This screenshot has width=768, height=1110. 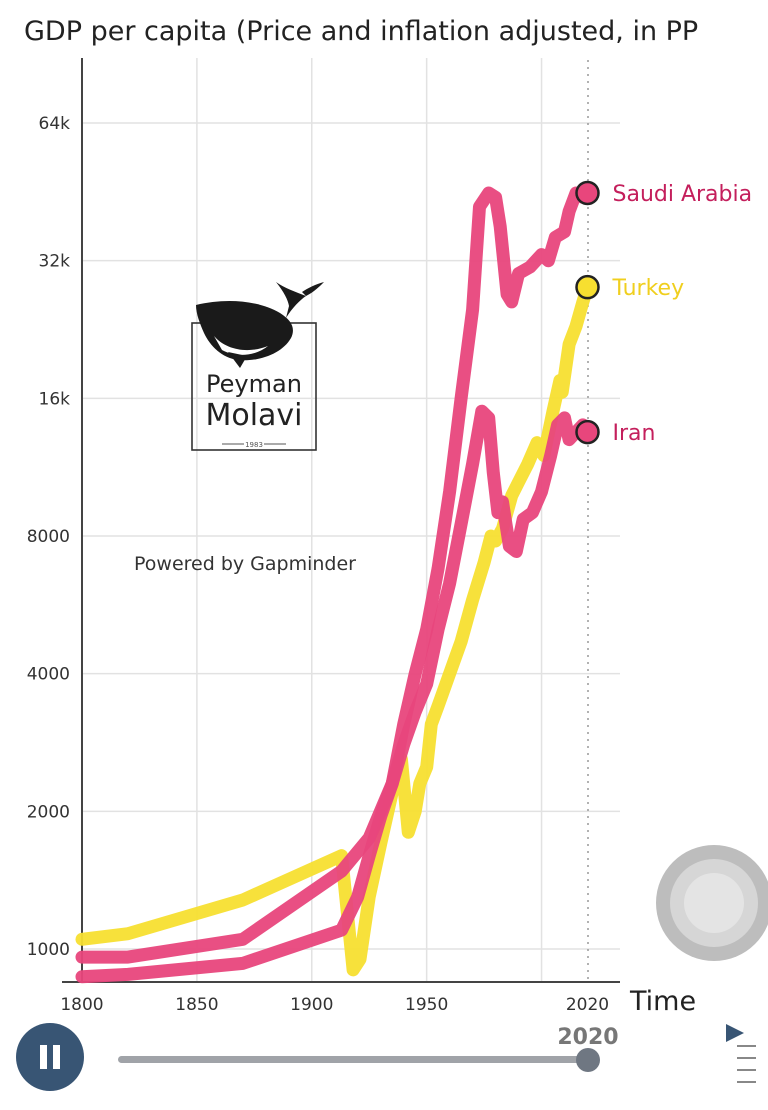 What do you see at coordinates (260, 325) in the screenshot?
I see `whale-icon` at bounding box center [260, 325].